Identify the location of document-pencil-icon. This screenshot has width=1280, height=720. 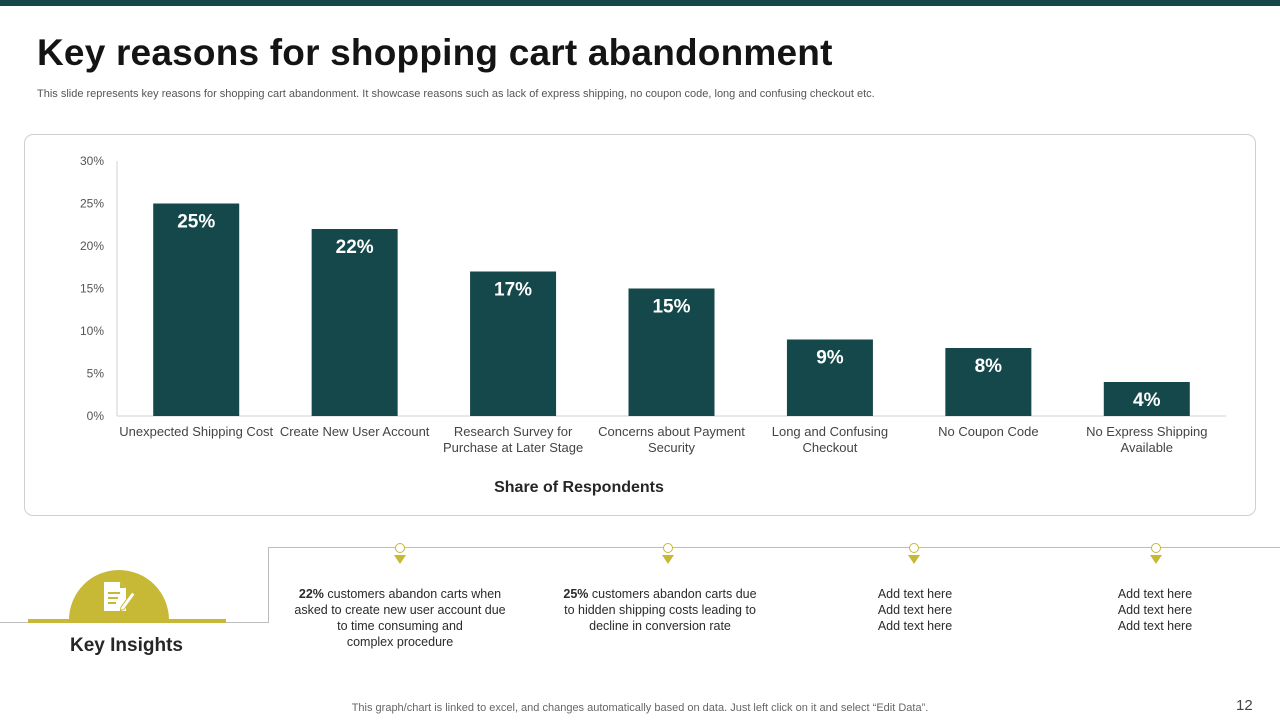
(120, 597).